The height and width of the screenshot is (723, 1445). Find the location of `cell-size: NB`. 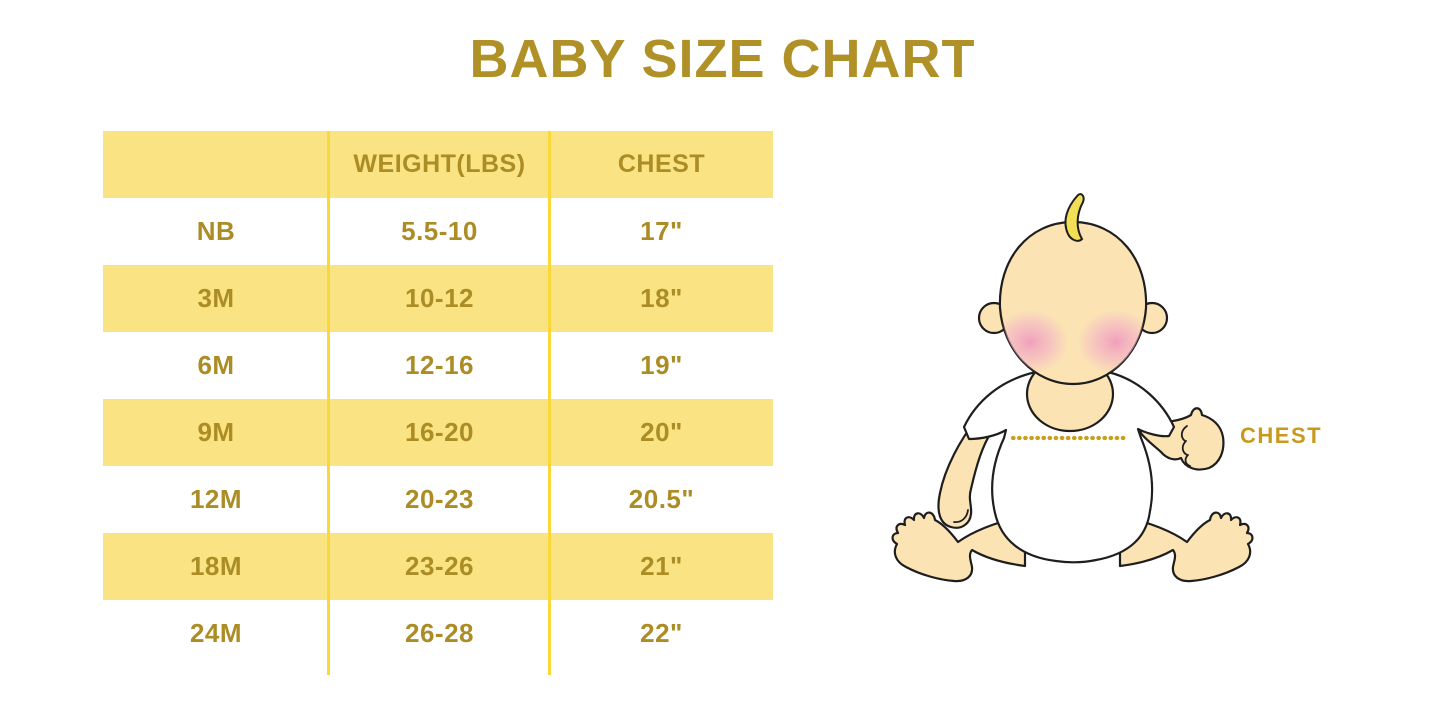

cell-size: NB is located at coordinates (216, 231).